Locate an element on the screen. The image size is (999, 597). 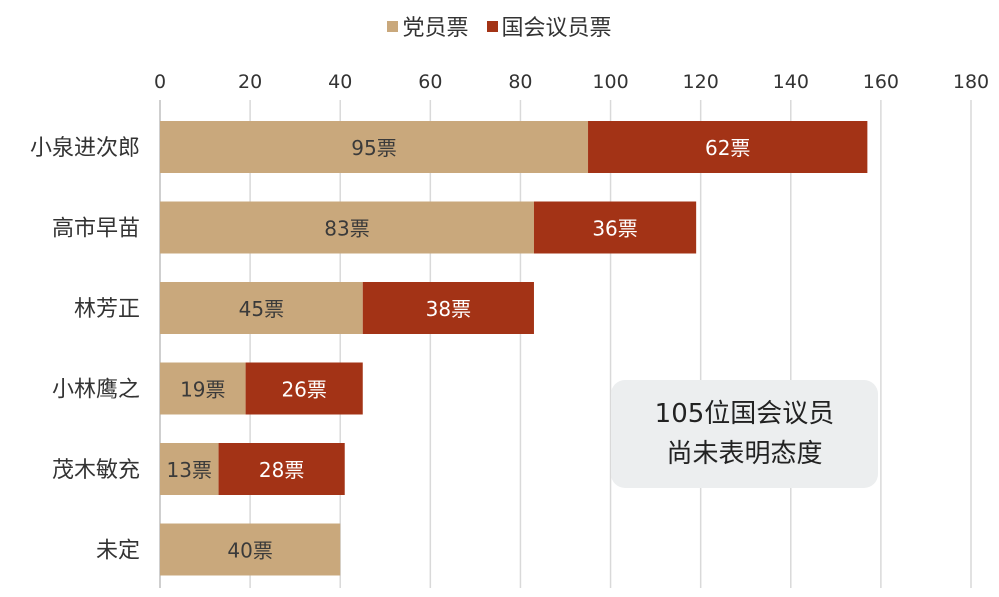
annotation-box: 105位国会议员 尚未表明态度 is located at coordinates (744, 434).